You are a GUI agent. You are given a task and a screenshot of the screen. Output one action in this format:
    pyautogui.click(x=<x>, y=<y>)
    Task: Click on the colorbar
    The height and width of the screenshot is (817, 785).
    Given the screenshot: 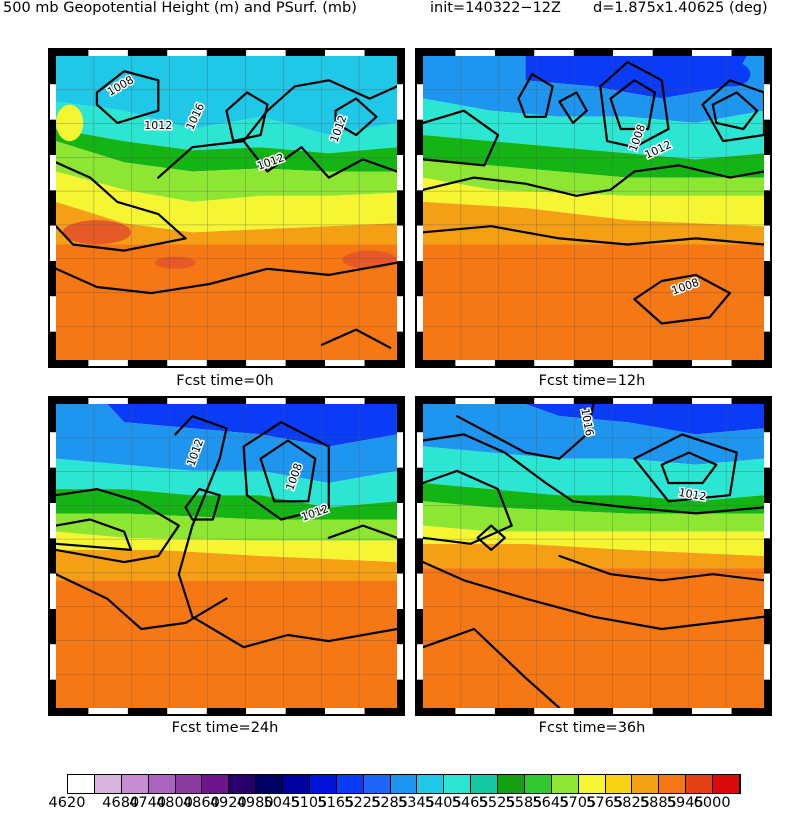 What is the action you would take?
    pyautogui.click(x=404, y=784)
    